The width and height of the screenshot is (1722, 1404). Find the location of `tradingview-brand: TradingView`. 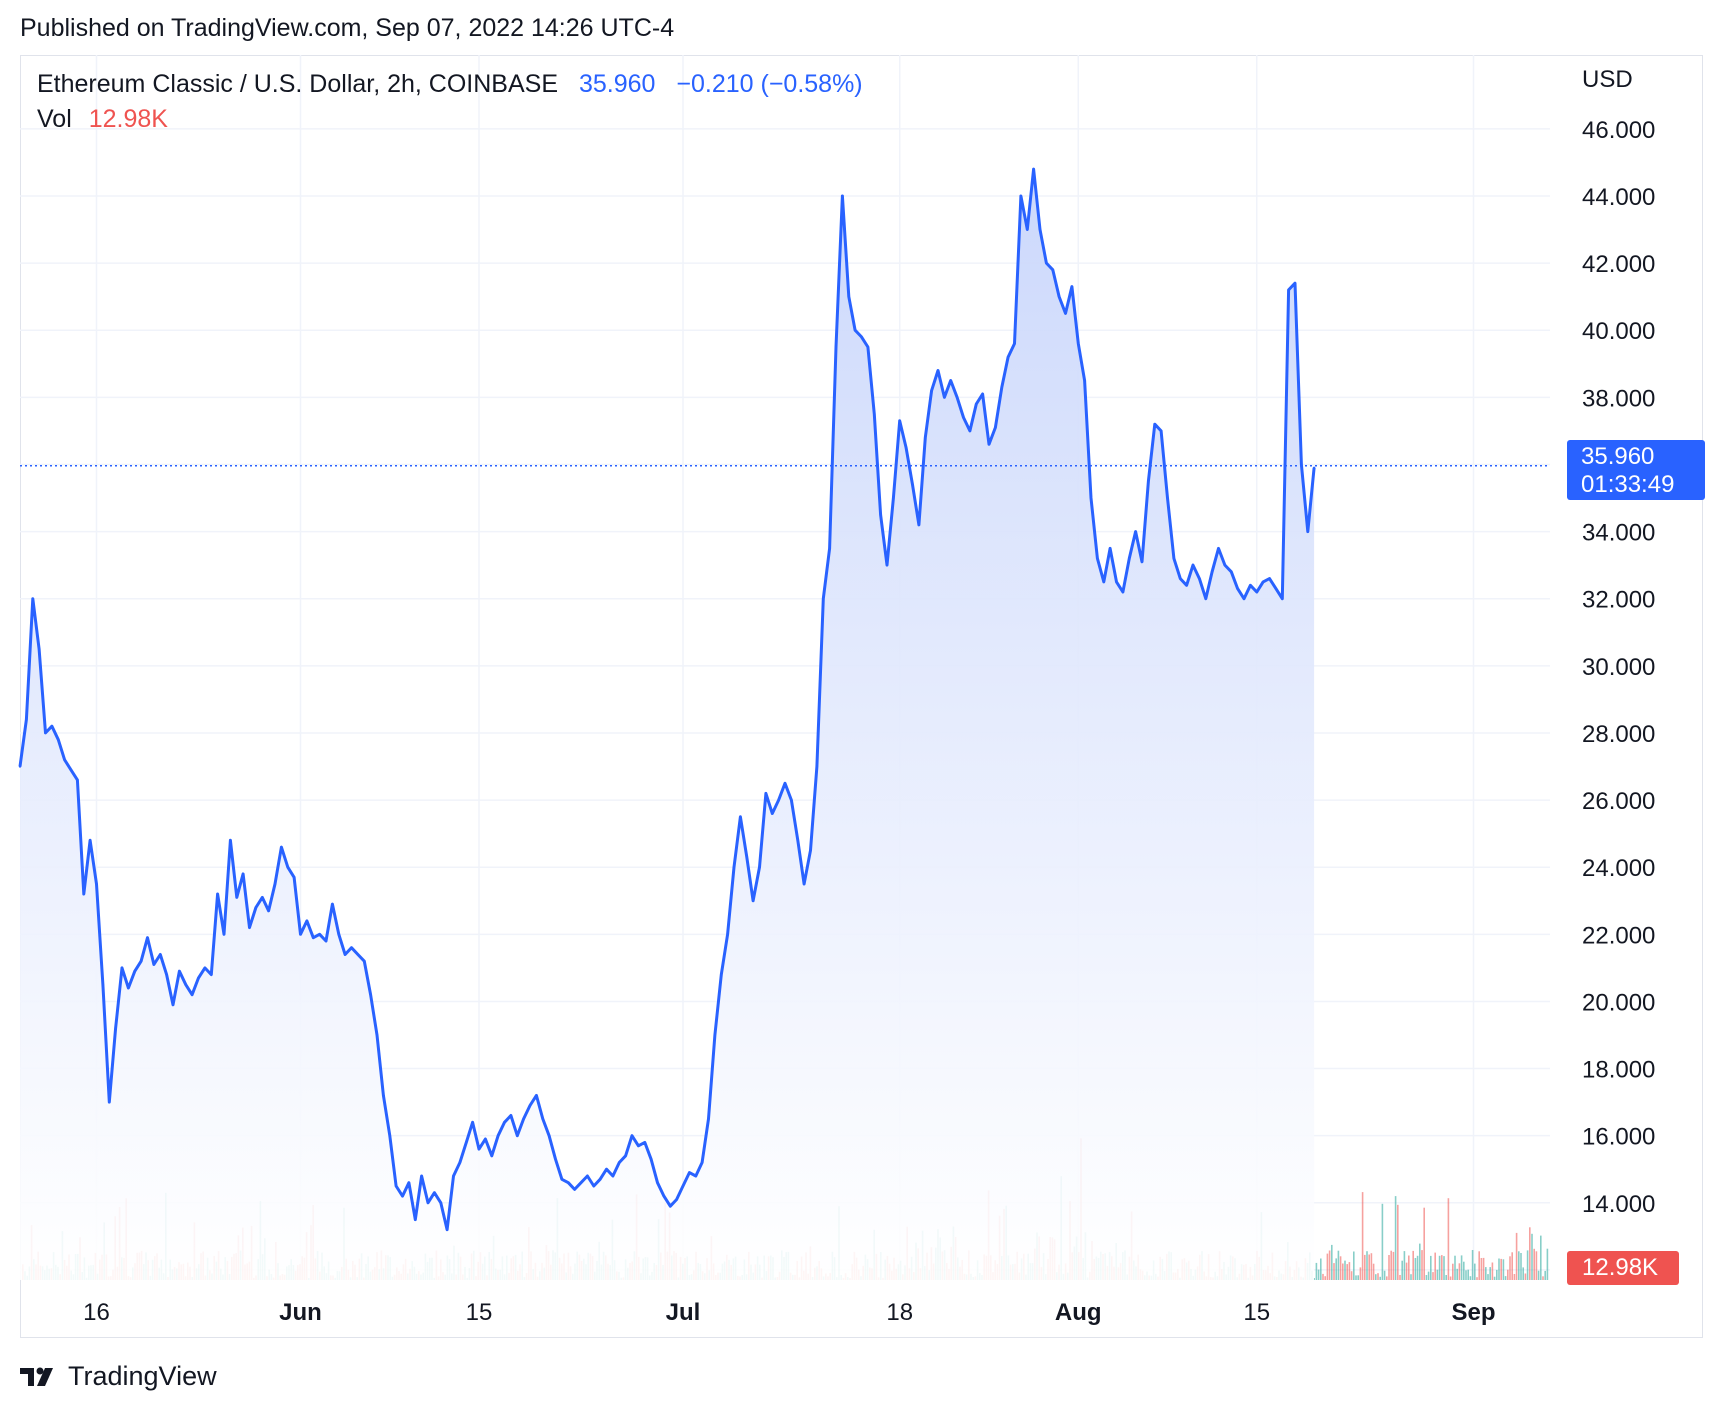

tradingview-brand: TradingView is located at coordinates (118, 1376).